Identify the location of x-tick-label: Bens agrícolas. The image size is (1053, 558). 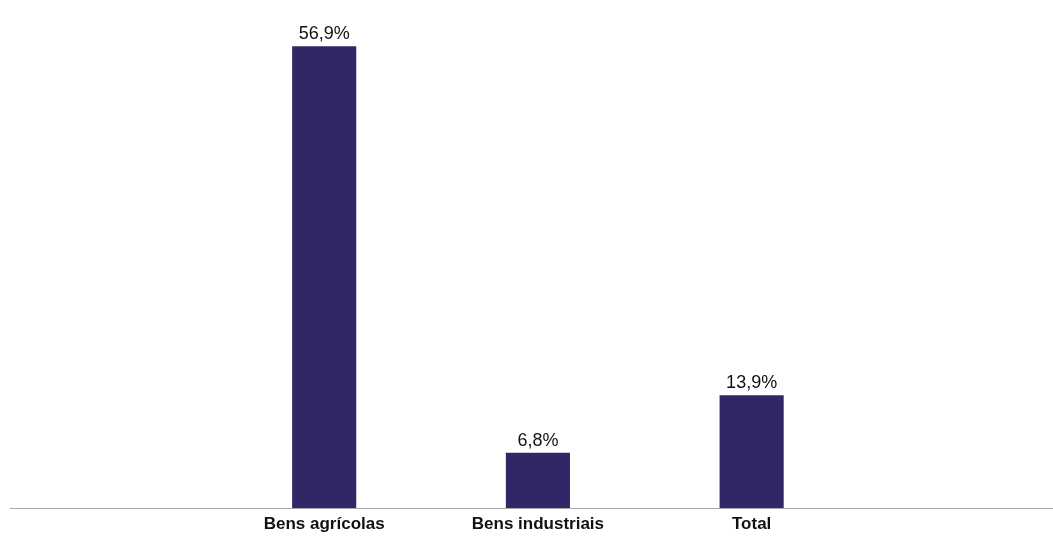
(324, 524).